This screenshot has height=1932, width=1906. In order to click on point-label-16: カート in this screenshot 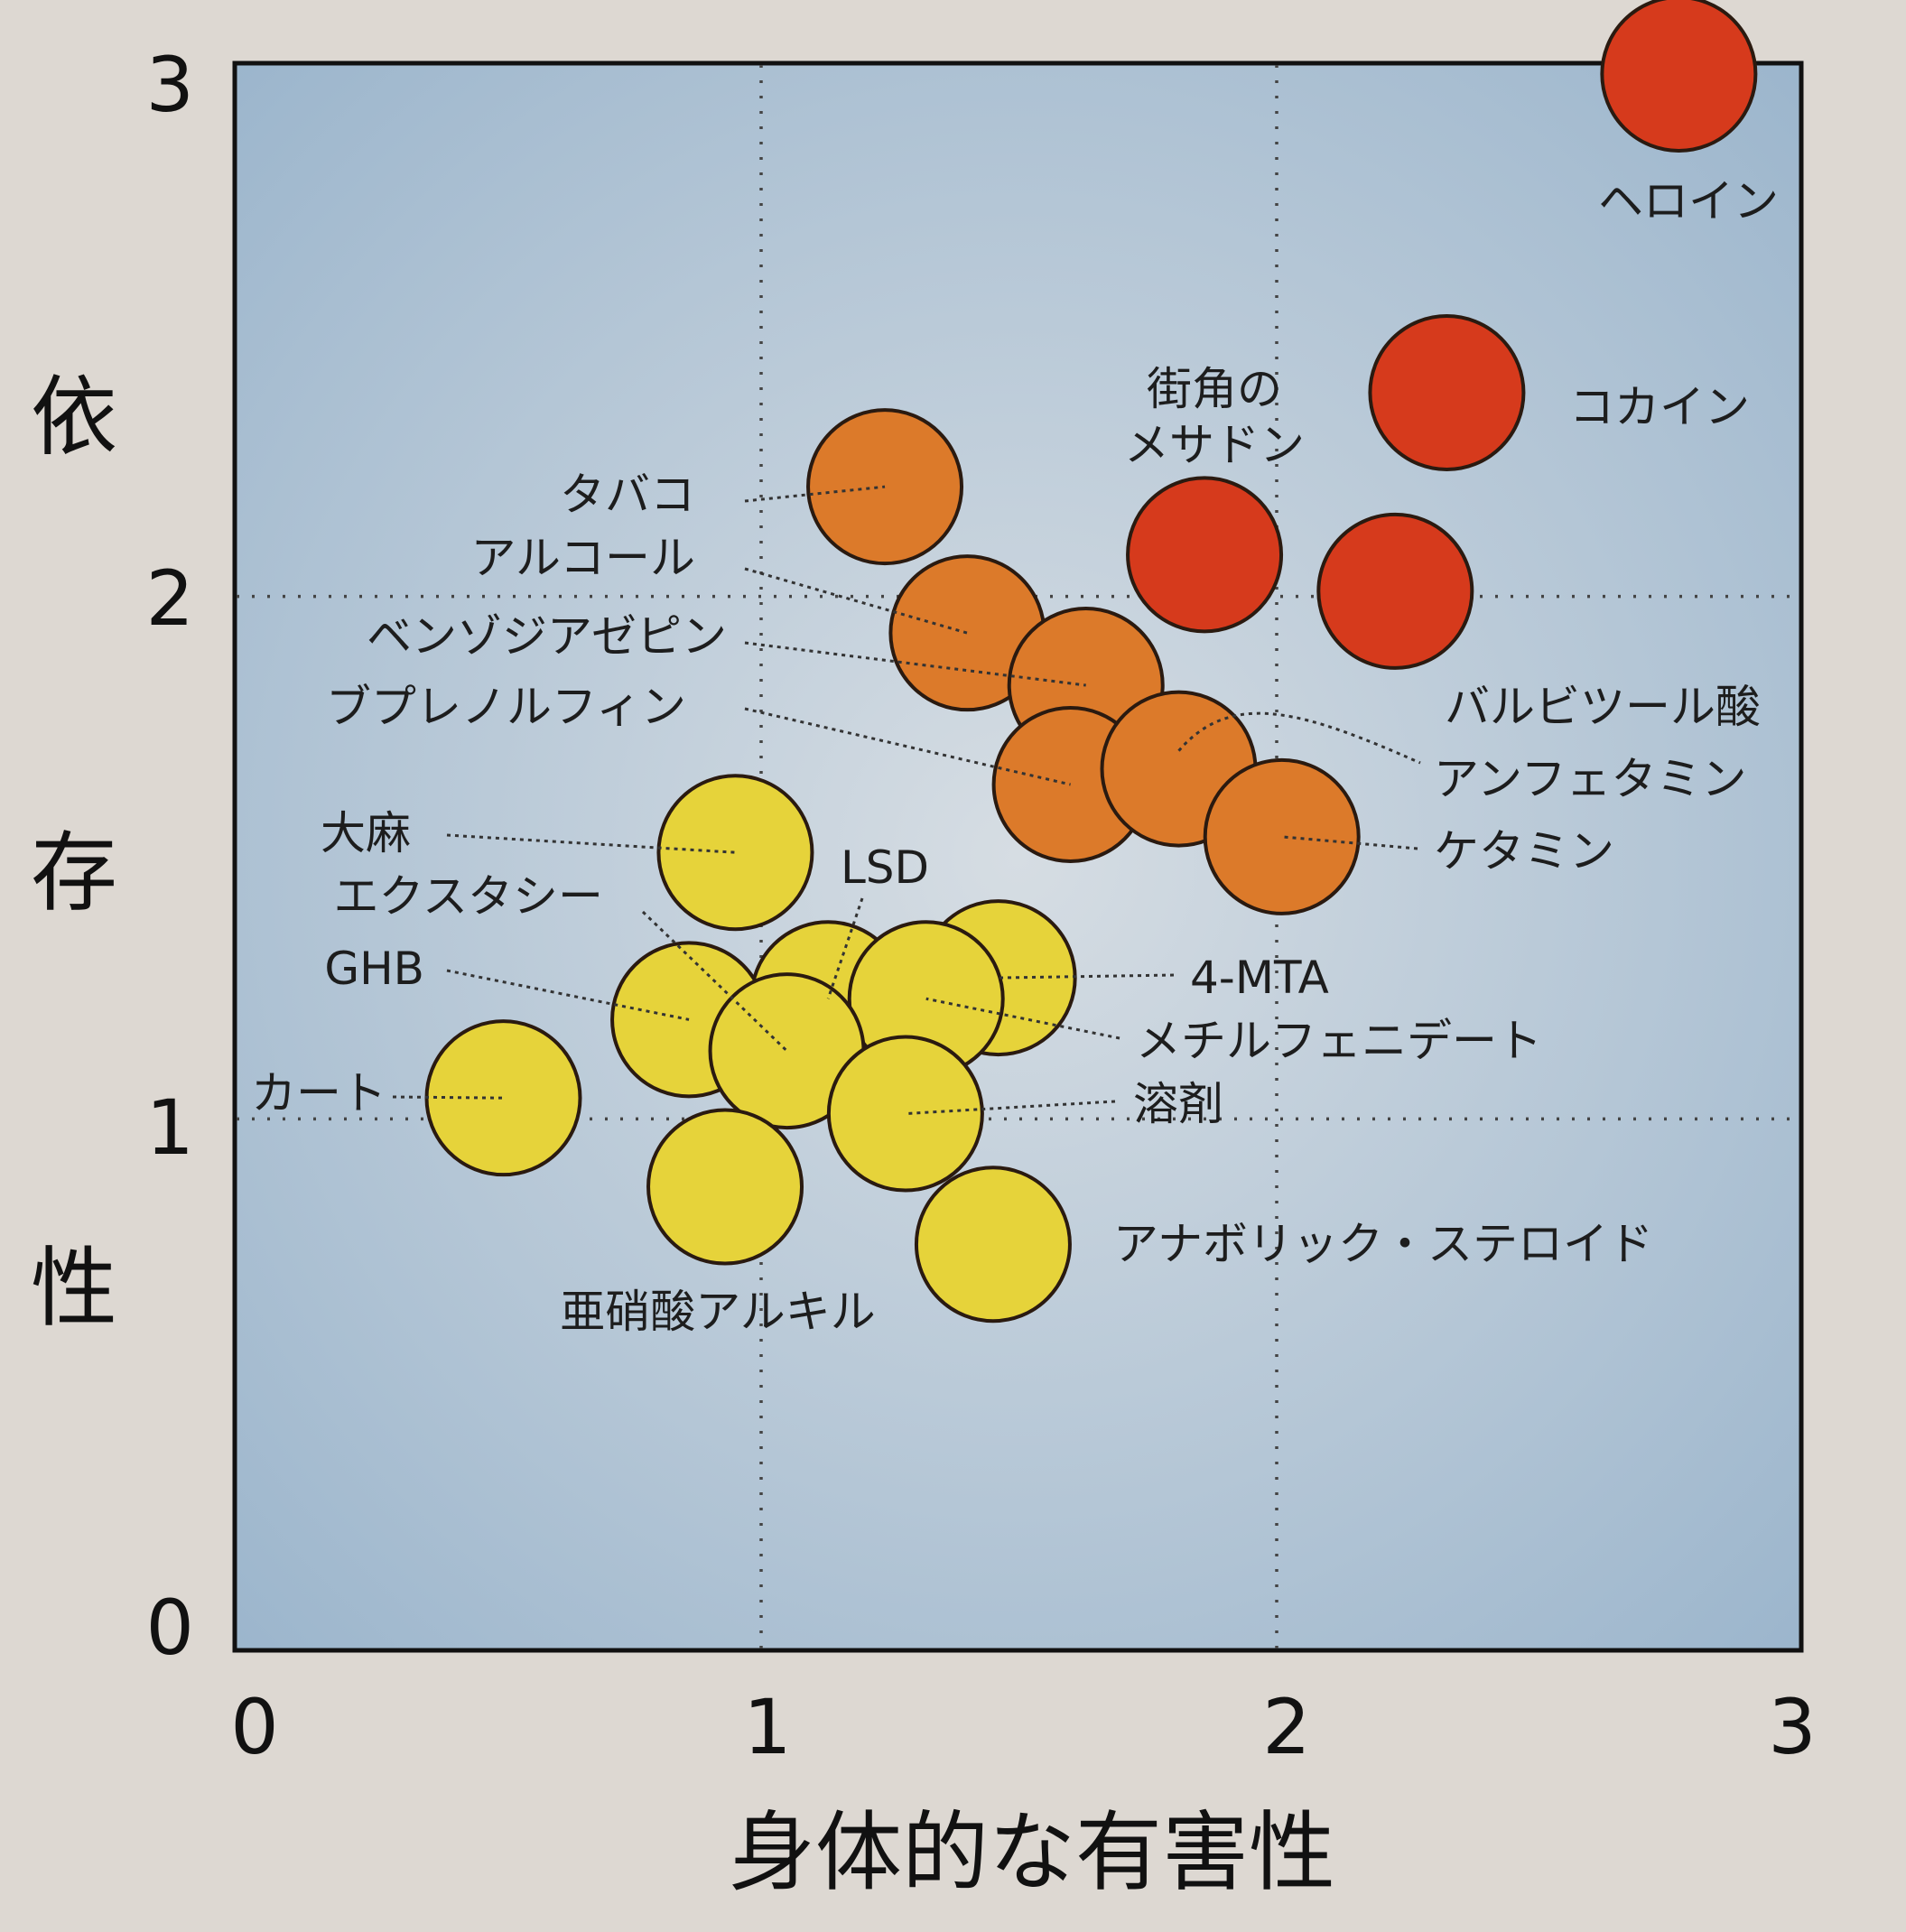, I will do `click(318, 1093)`.